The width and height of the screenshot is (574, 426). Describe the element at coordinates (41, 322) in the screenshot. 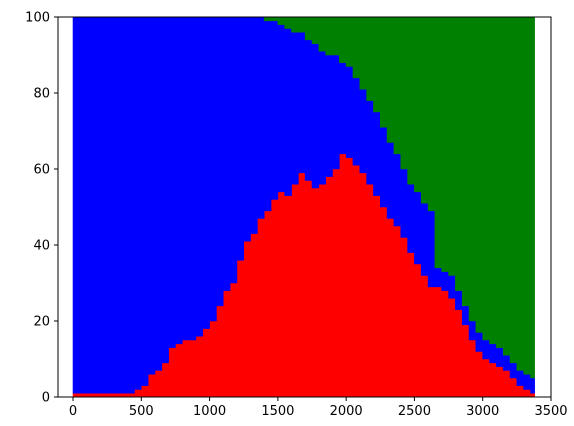

I see `y-tick-label: 20` at that location.